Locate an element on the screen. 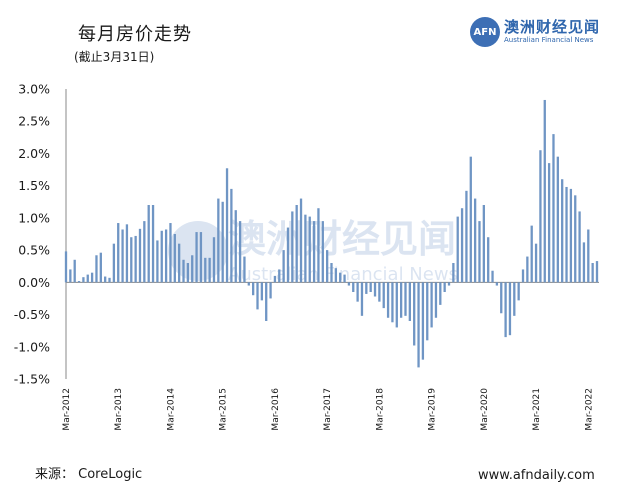  x-tick-label: Mar-2012 is located at coordinates (67, 409).